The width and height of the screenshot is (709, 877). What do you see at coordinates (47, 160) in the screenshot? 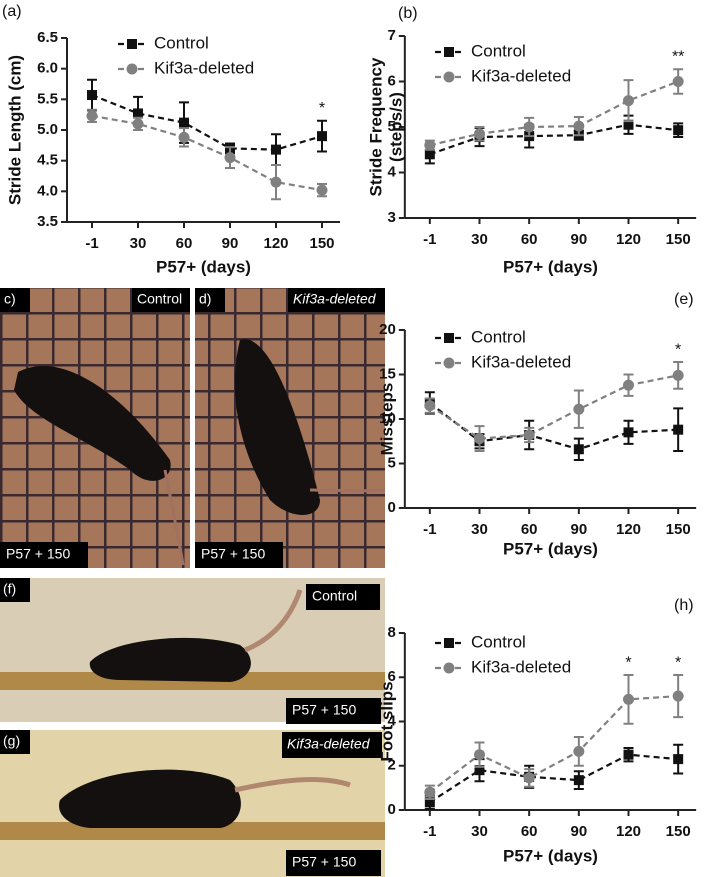
I see `y-tick-label: 4.5` at bounding box center [47, 160].